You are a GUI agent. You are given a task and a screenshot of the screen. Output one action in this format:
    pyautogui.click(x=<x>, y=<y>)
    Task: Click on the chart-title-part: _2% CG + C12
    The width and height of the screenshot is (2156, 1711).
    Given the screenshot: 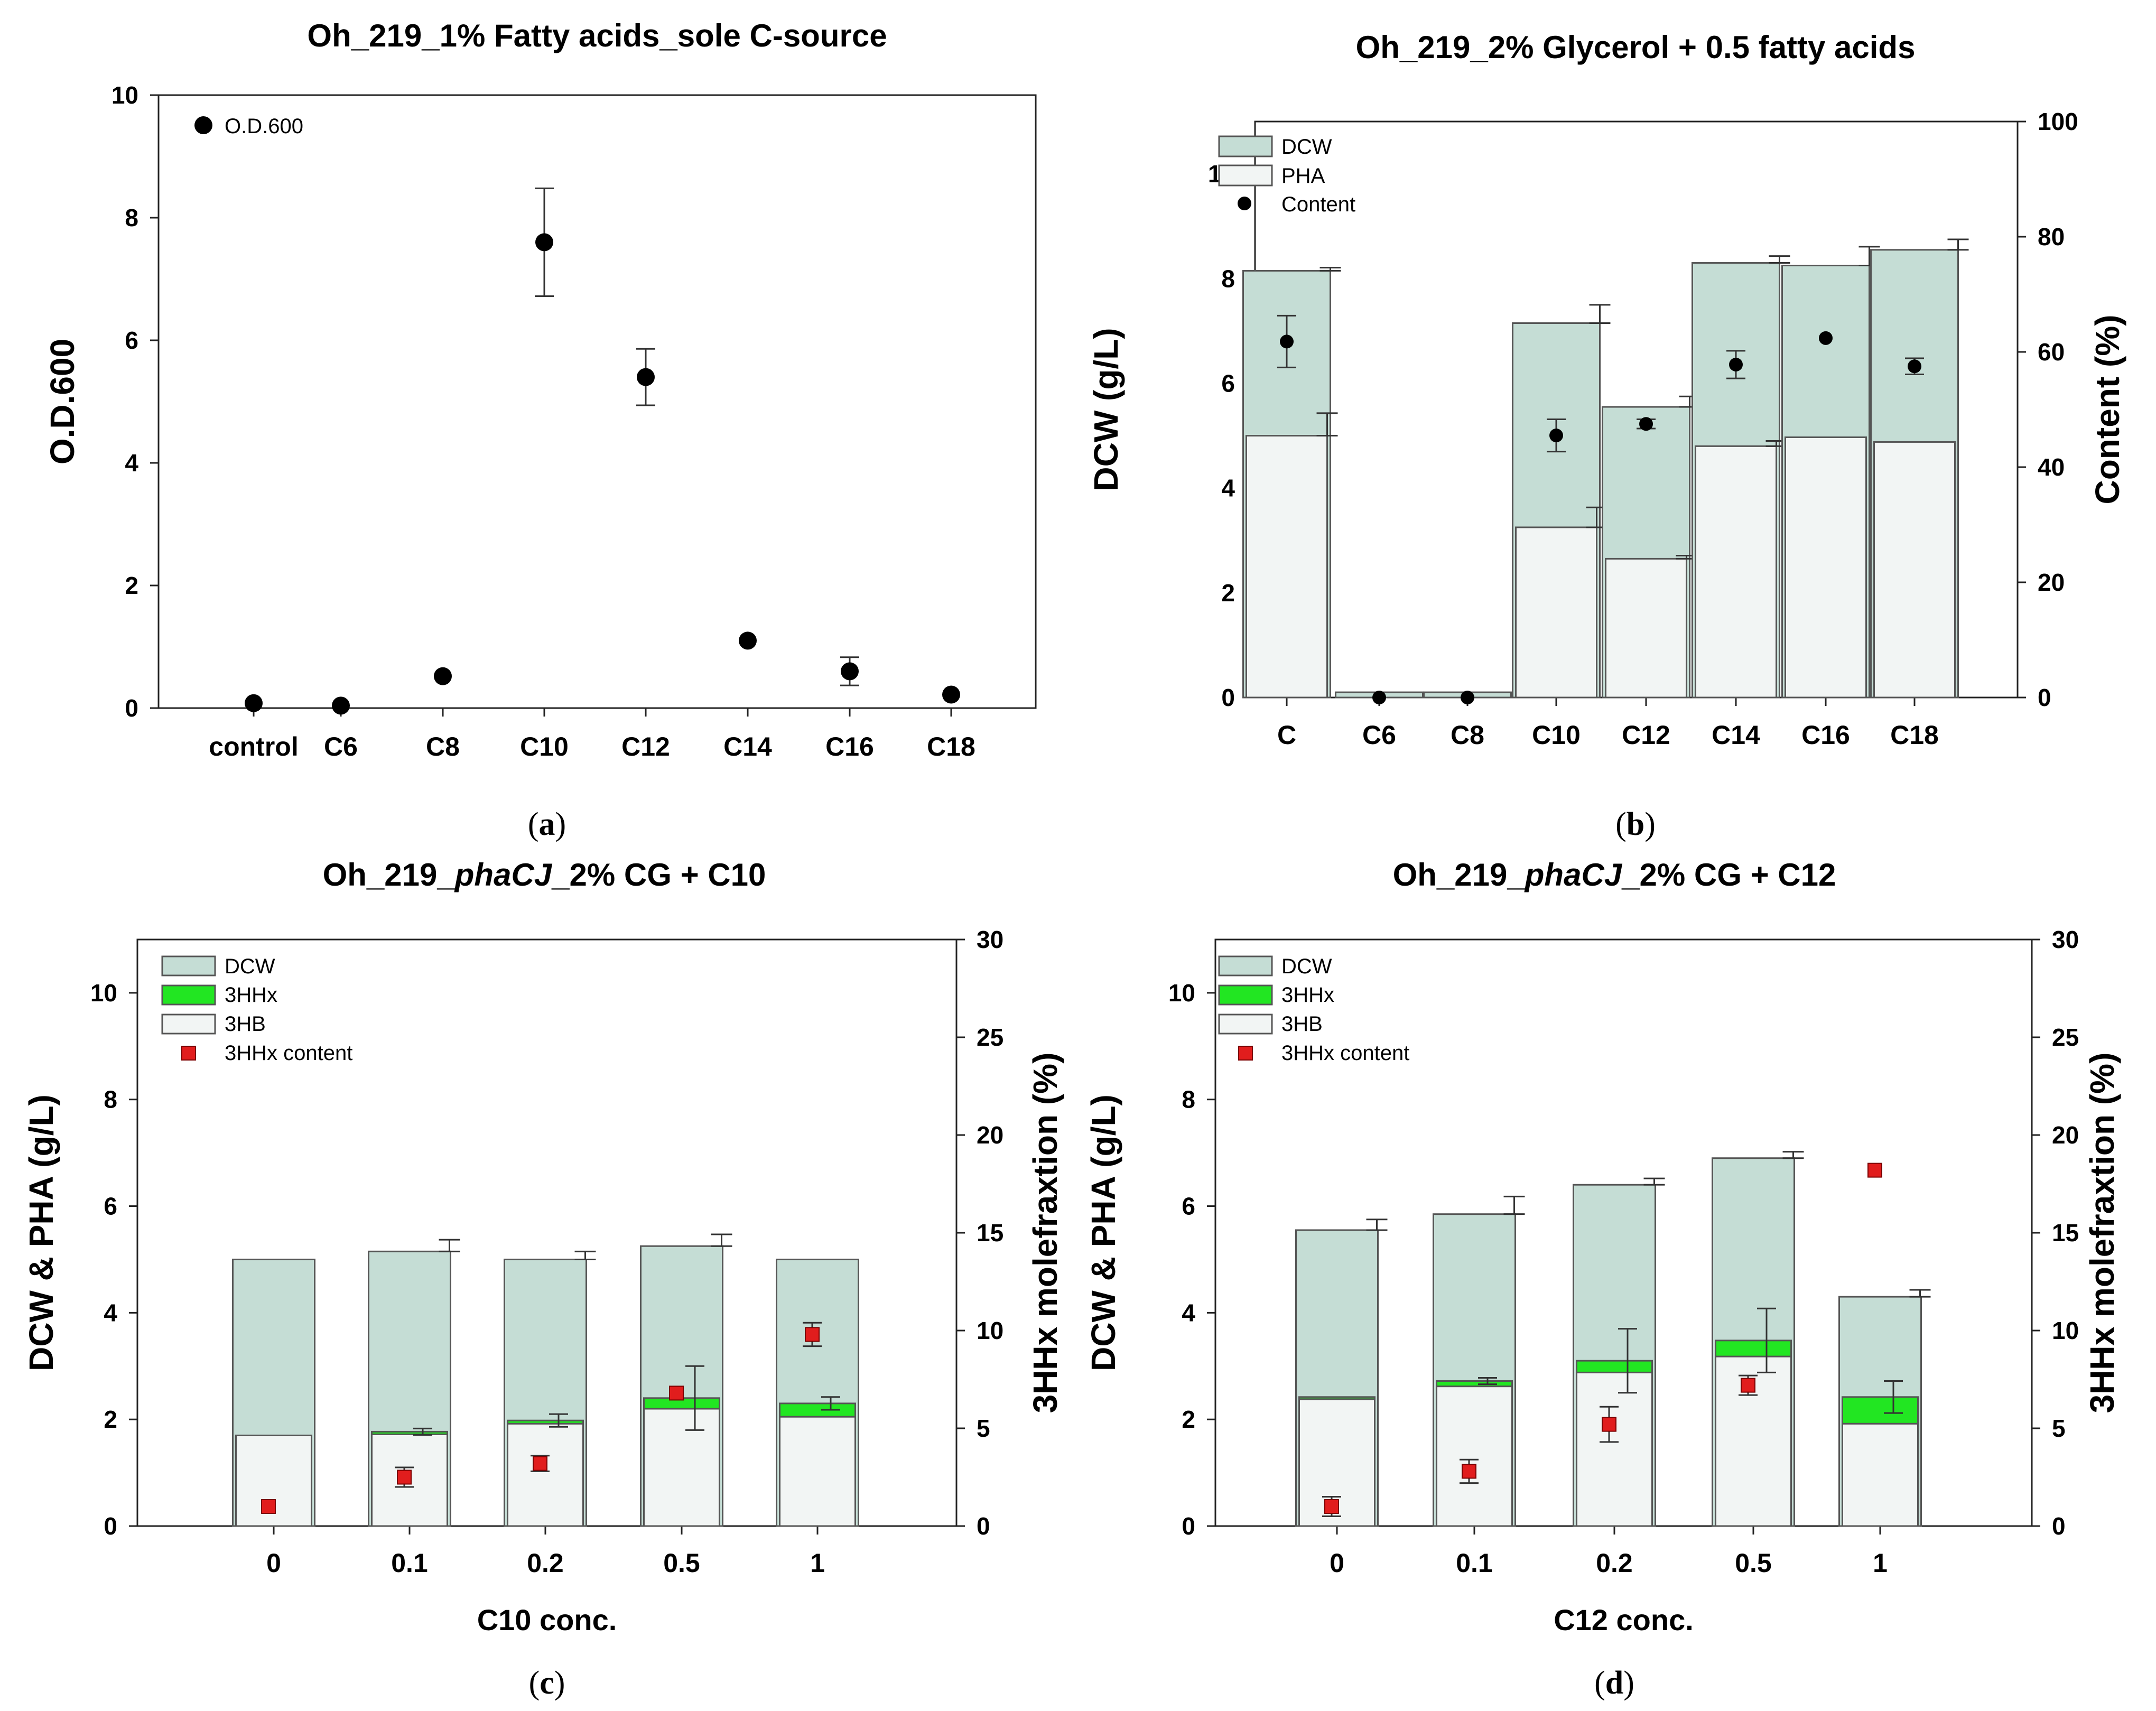 What is the action you would take?
    pyautogui.click(x=1728, y=874)
    